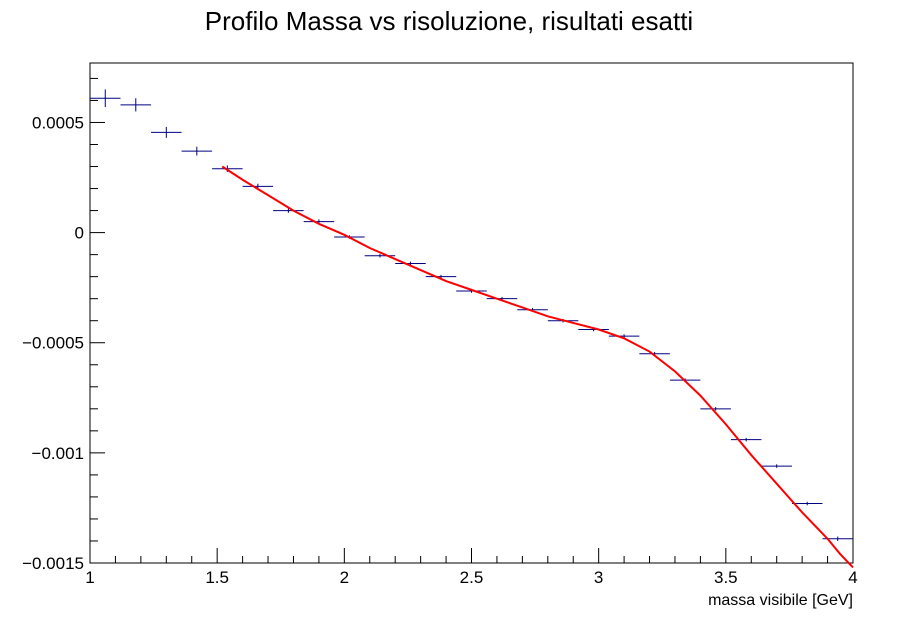  I want to click on y-axis-tick-labels: −0.0015 −0.001 −0.0005 0 0.0005, so click(53, 343).